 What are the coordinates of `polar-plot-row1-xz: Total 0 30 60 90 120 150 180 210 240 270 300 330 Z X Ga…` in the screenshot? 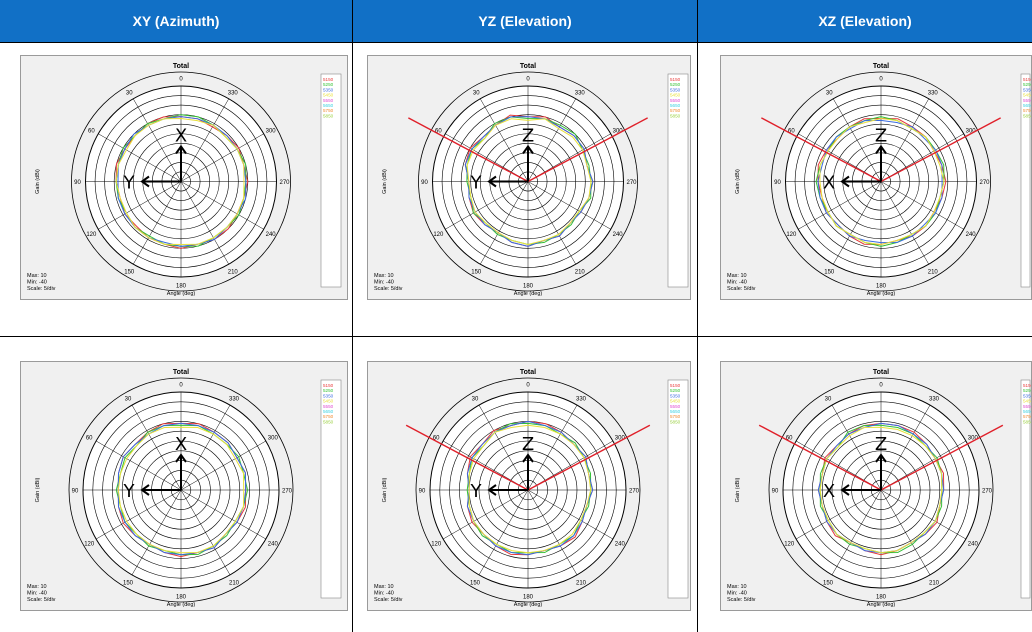 It's located at (876, 177).